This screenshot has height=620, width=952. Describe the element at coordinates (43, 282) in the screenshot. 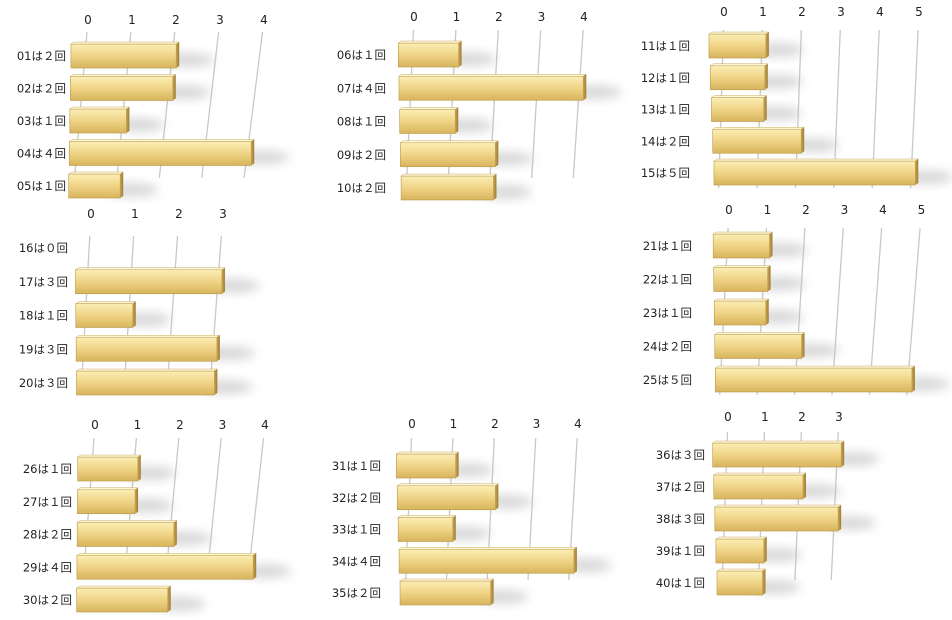

I see `category-label: 17は３回` at that location.